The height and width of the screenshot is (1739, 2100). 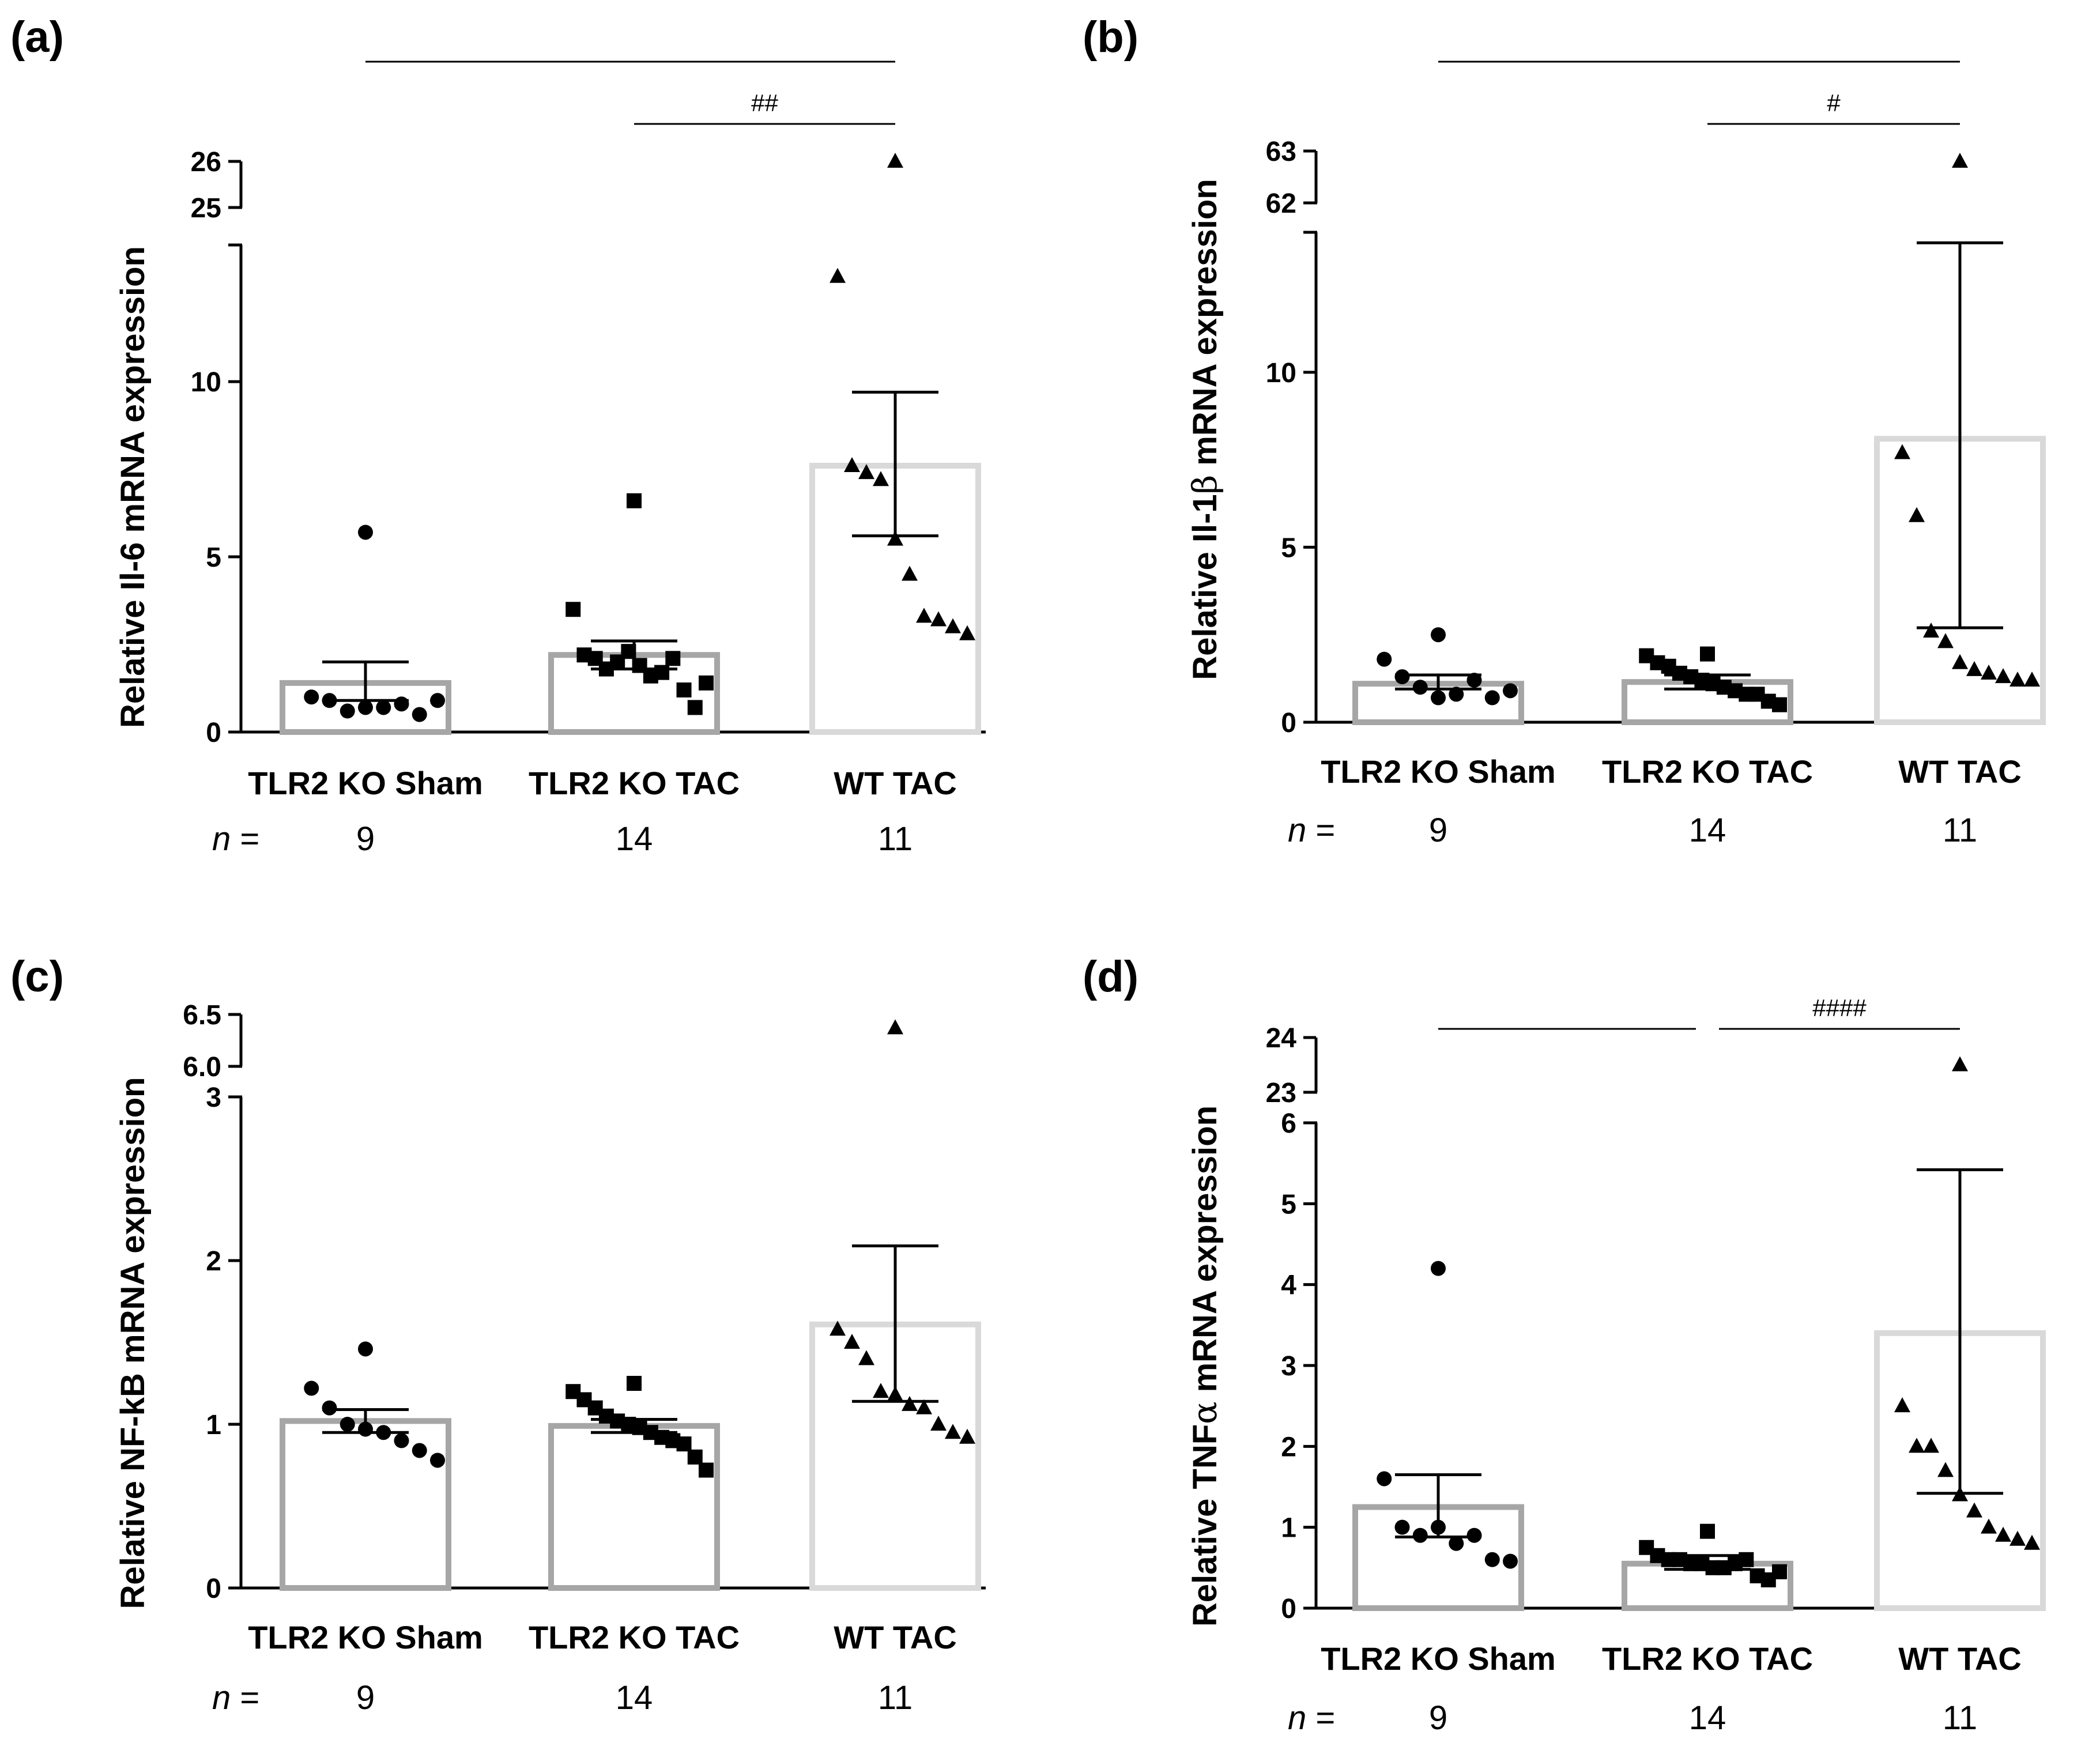 What do you see at coordinates (206, 208) in the screenshot?
I see `y-tick-label: 25` at bounding box center [206, 208].